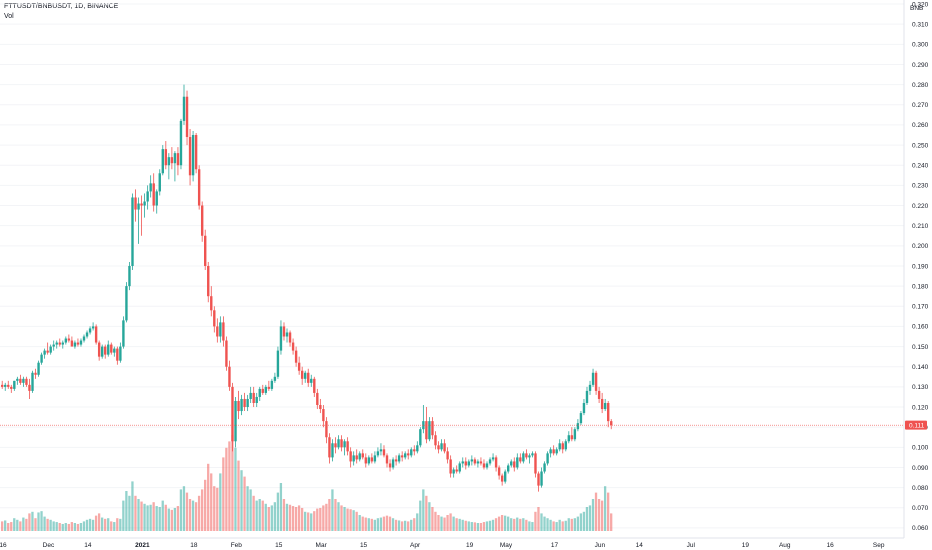 The width and height of the screenshot is (932, 550). Describe the element at coordinates (9, 16) in the screenshot. I see `volume-label: Vol` at that location.